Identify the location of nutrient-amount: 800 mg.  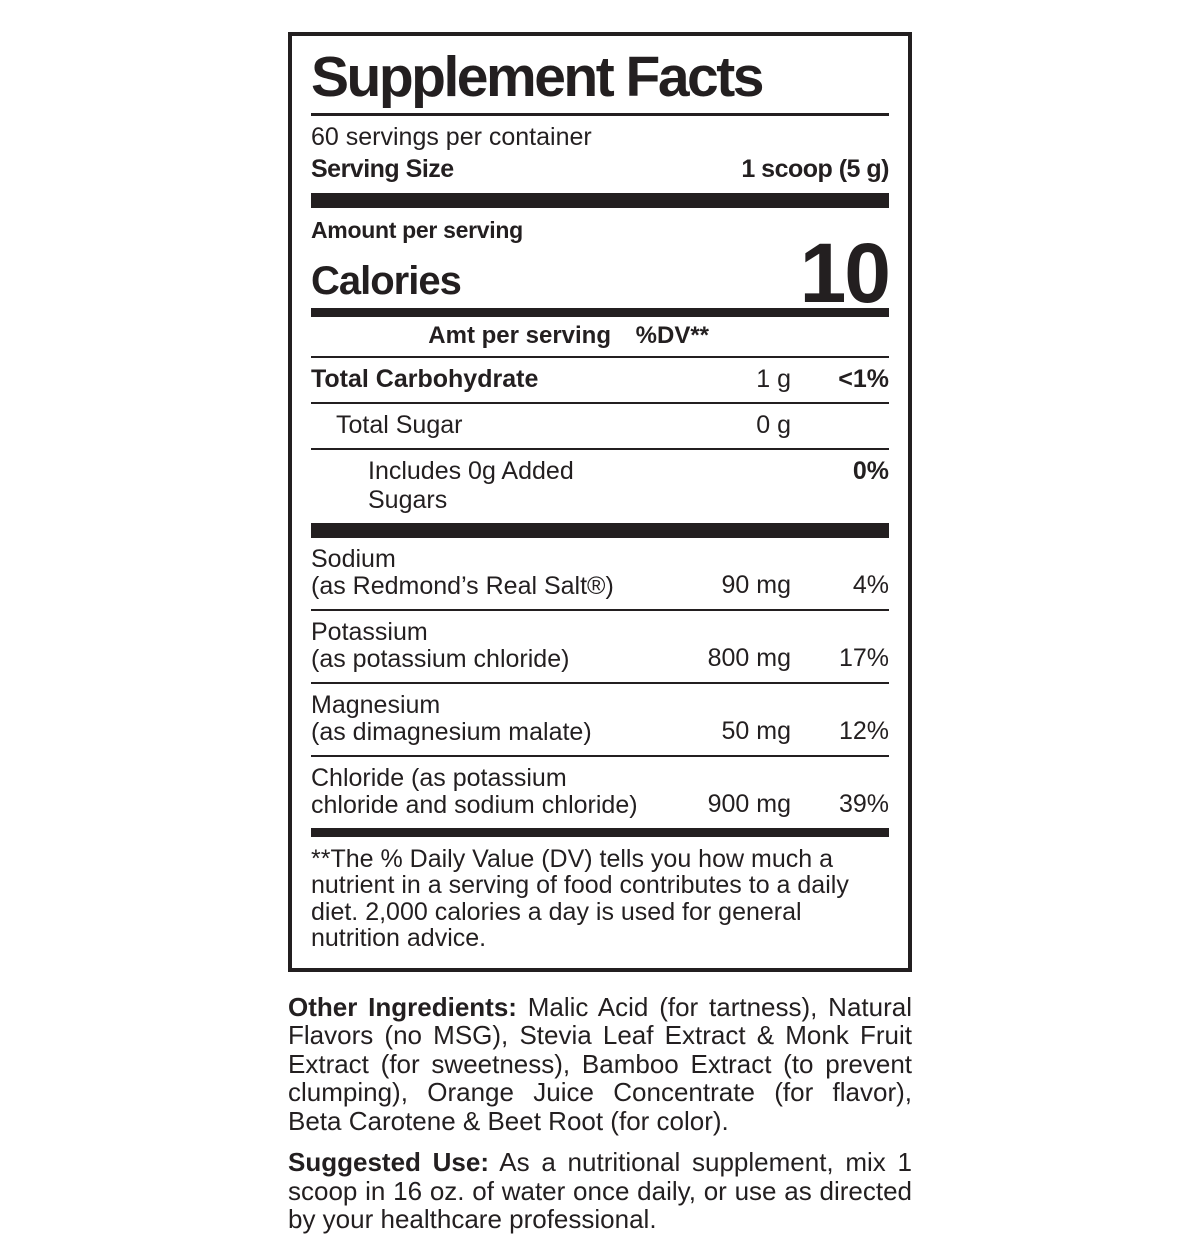
(749, 657).